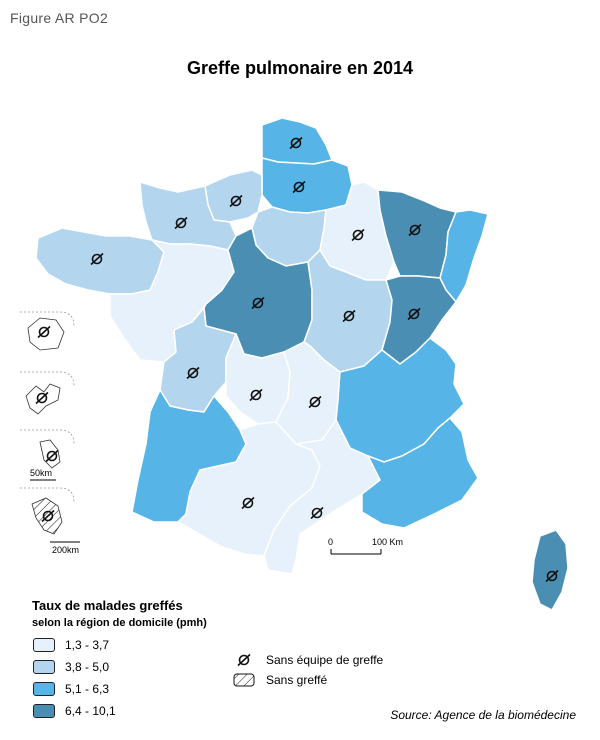  I want to click on legend-title: Taux de malades greffés, so click(107, 605).